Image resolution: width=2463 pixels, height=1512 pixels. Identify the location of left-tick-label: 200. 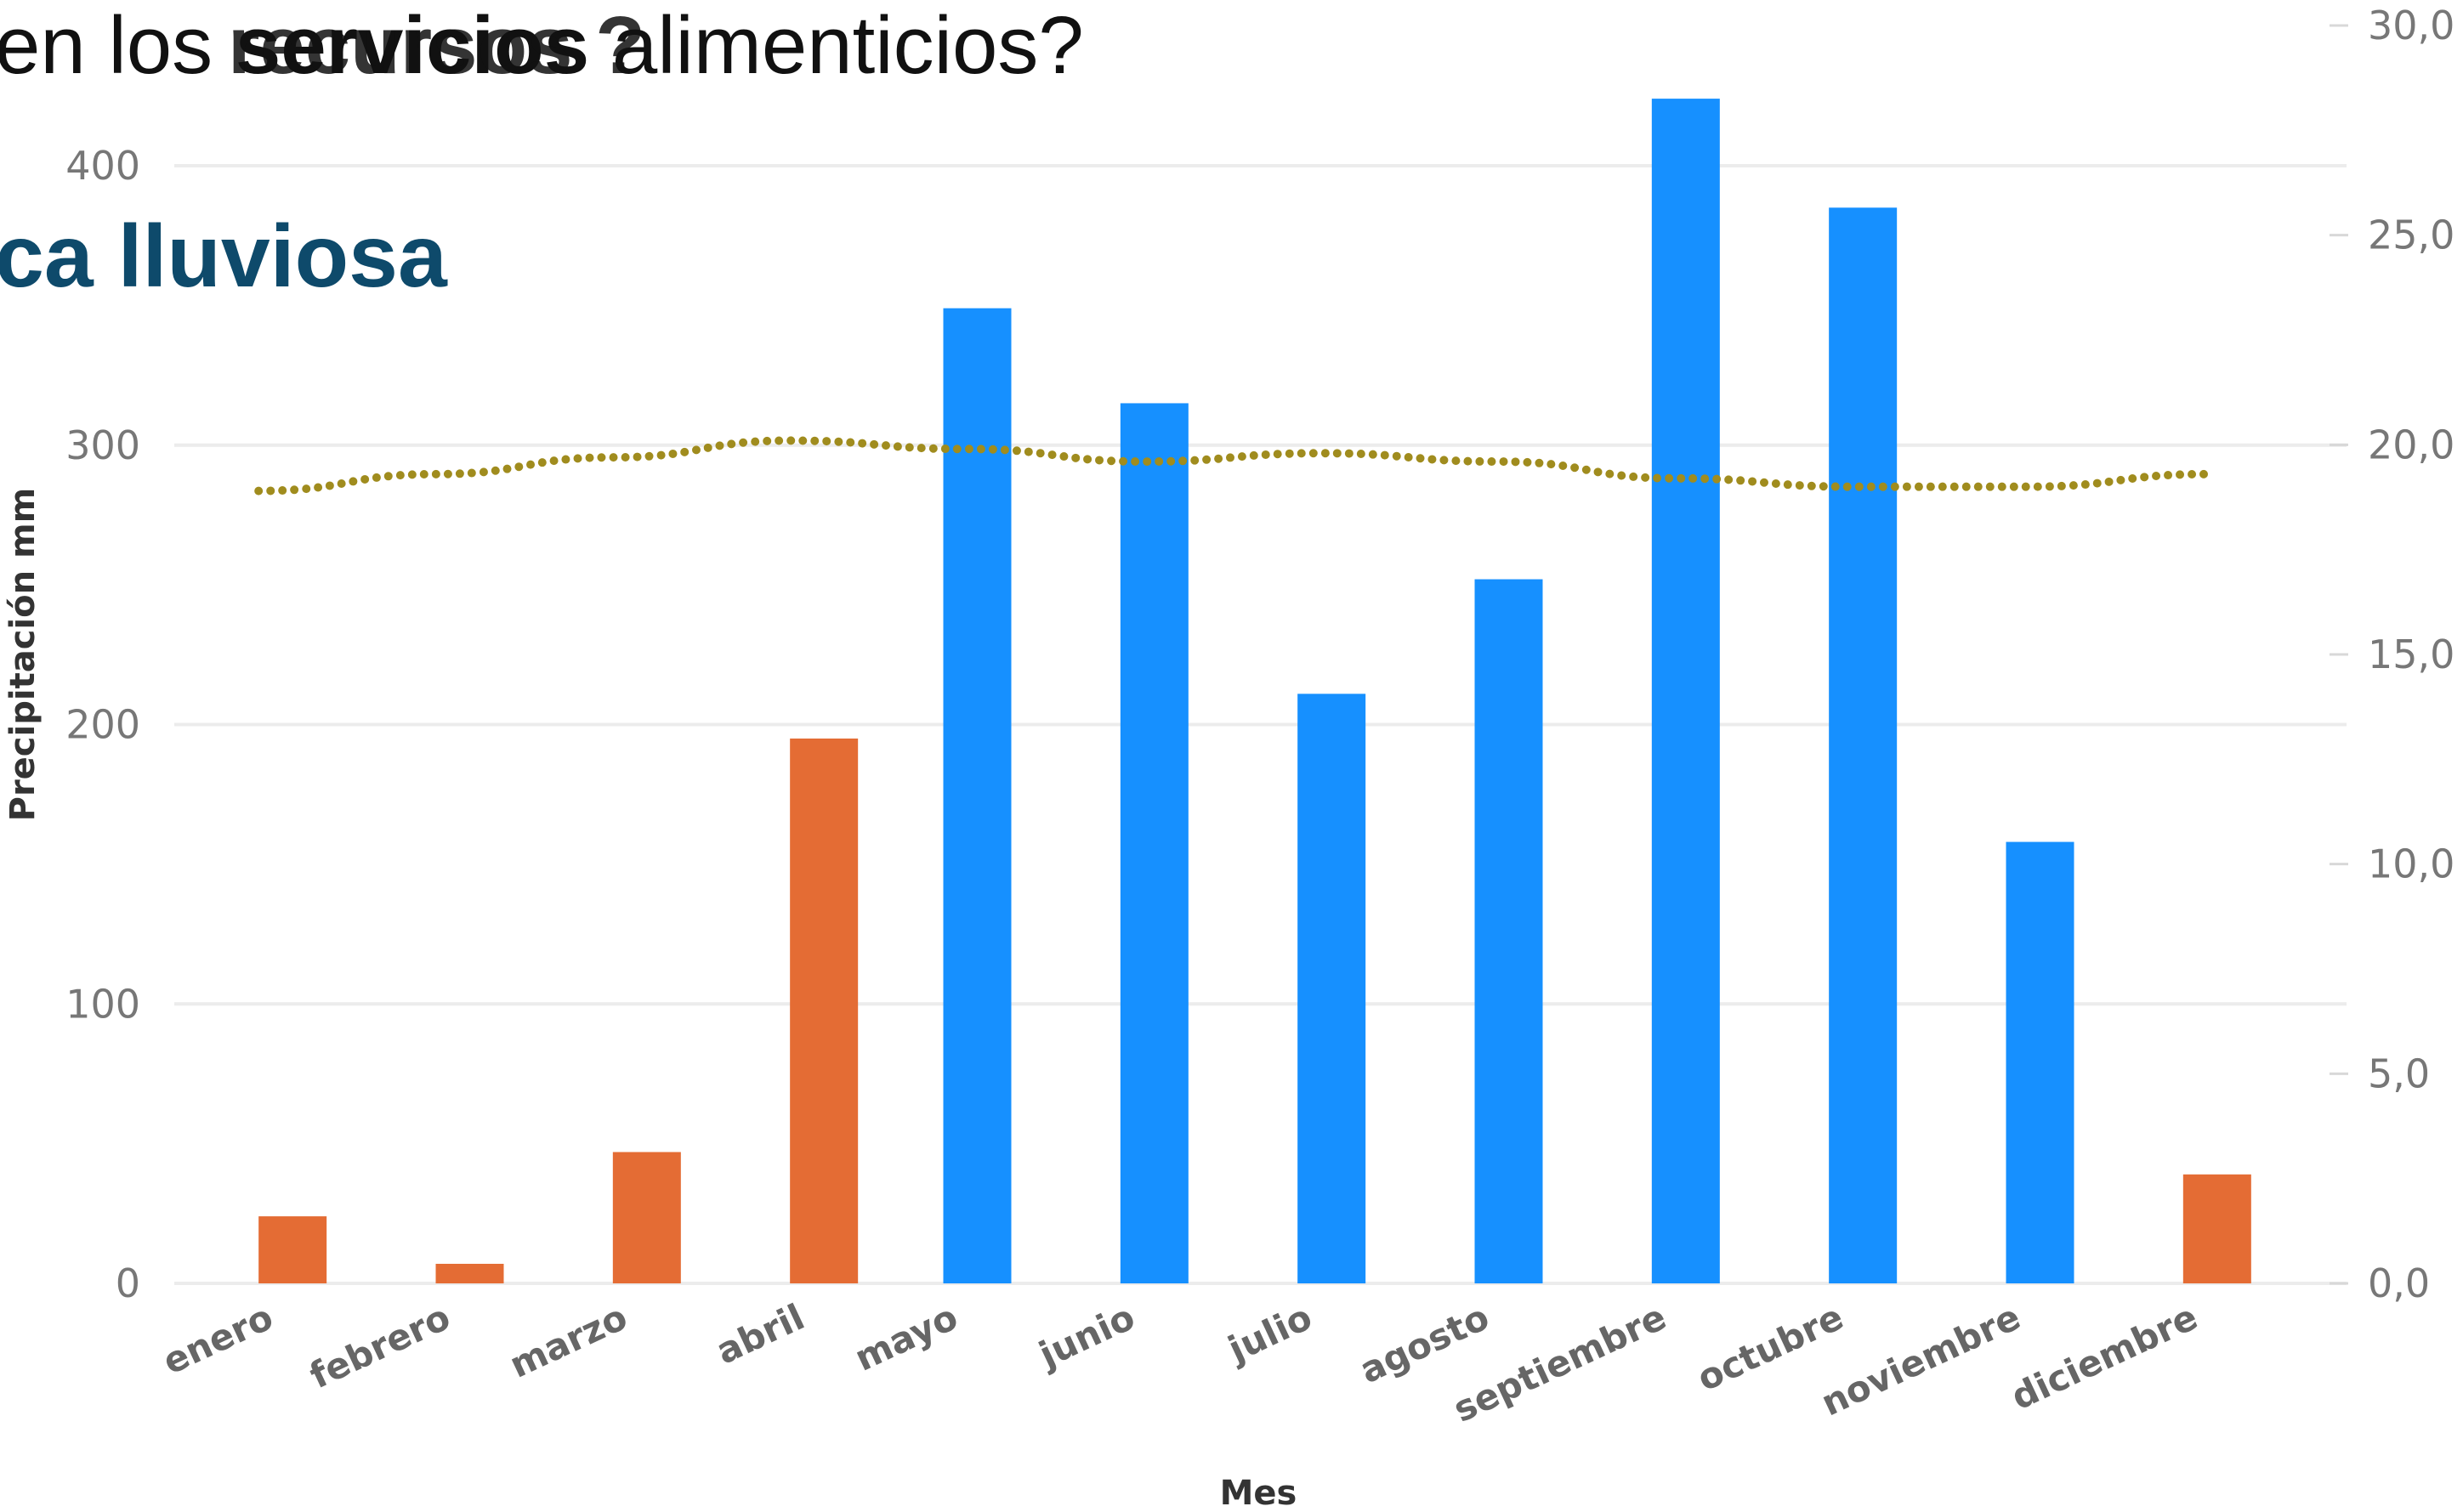
(102, 725).